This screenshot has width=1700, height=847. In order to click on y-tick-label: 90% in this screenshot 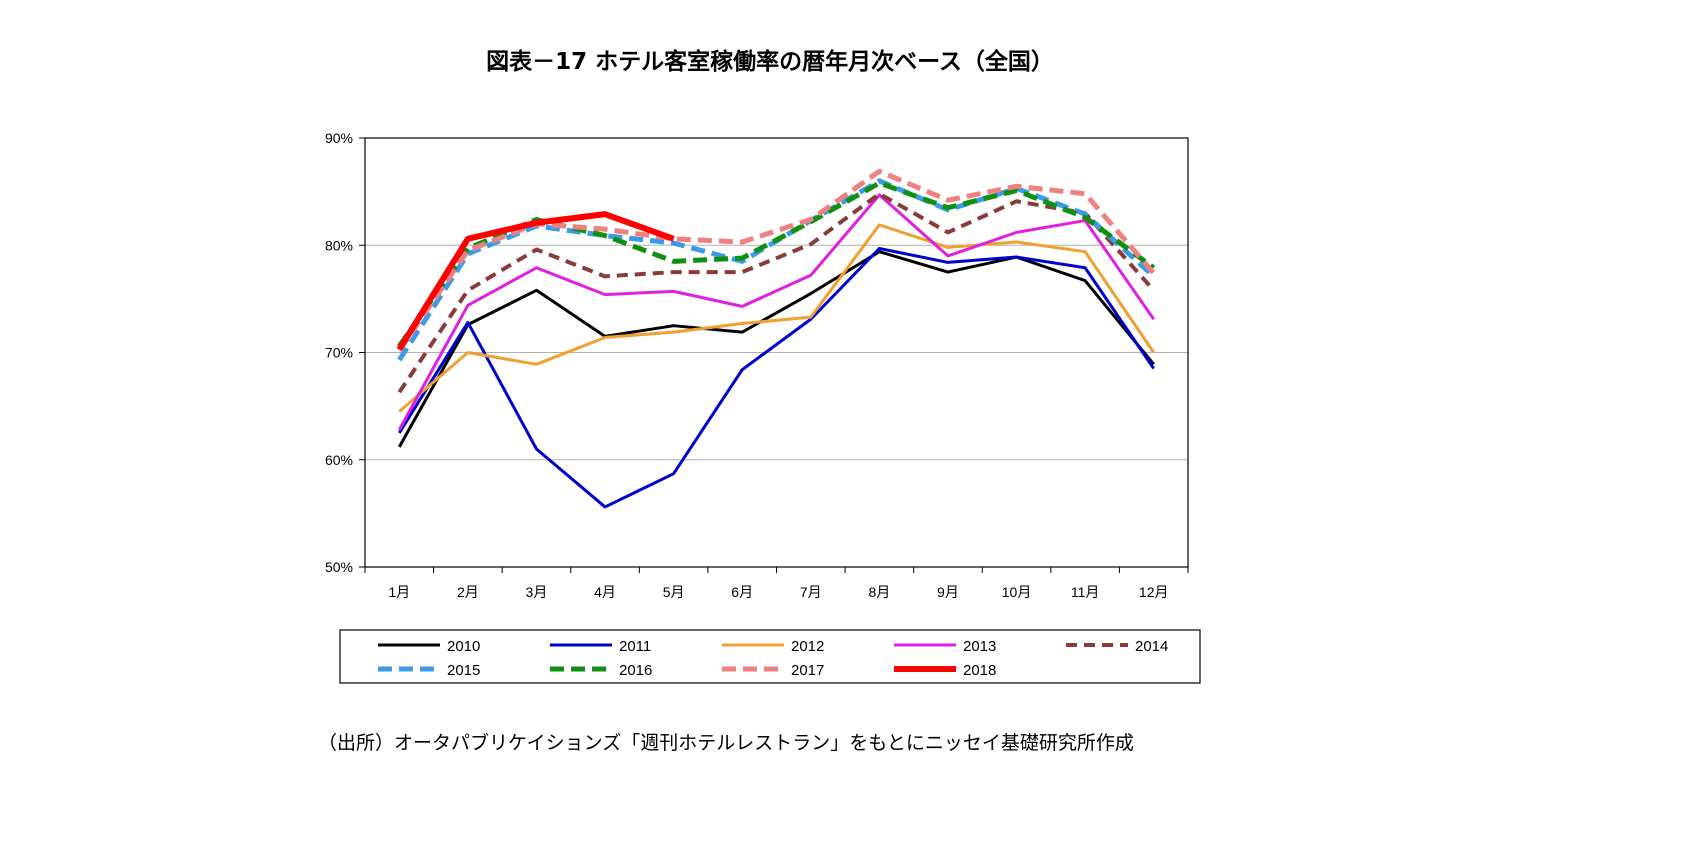, I will do `click(339, 138)`.